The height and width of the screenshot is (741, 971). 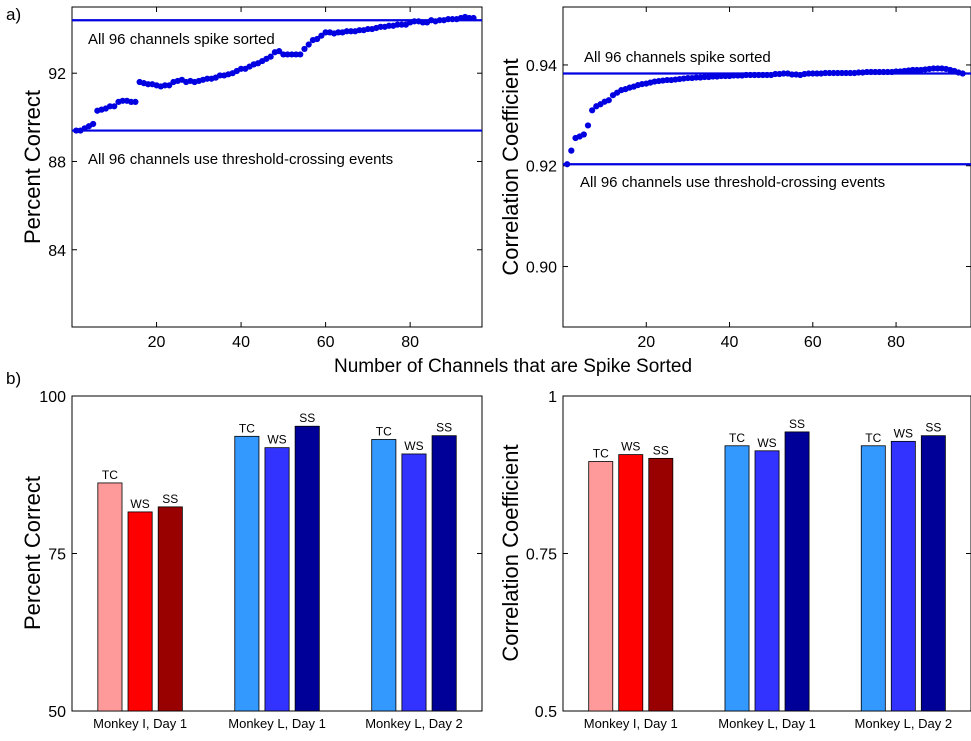 What do you see at coordinates (13, 14) in the screenshot?
I see `panel-label-a: a)` at bounding box center [13, 14].